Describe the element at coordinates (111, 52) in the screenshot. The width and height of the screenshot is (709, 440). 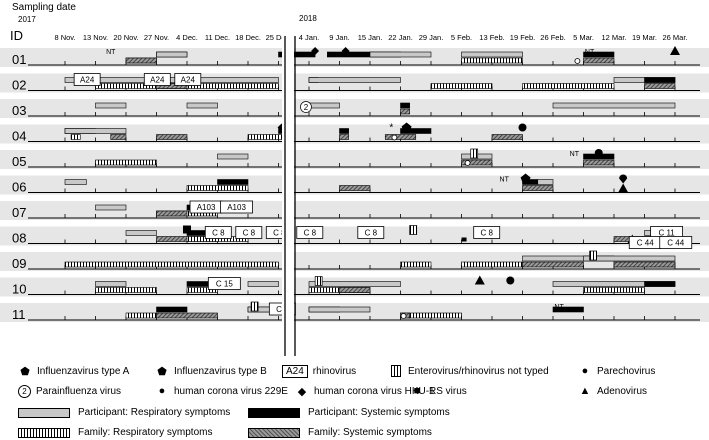
I see `marker-not-typed: NT` at that location.